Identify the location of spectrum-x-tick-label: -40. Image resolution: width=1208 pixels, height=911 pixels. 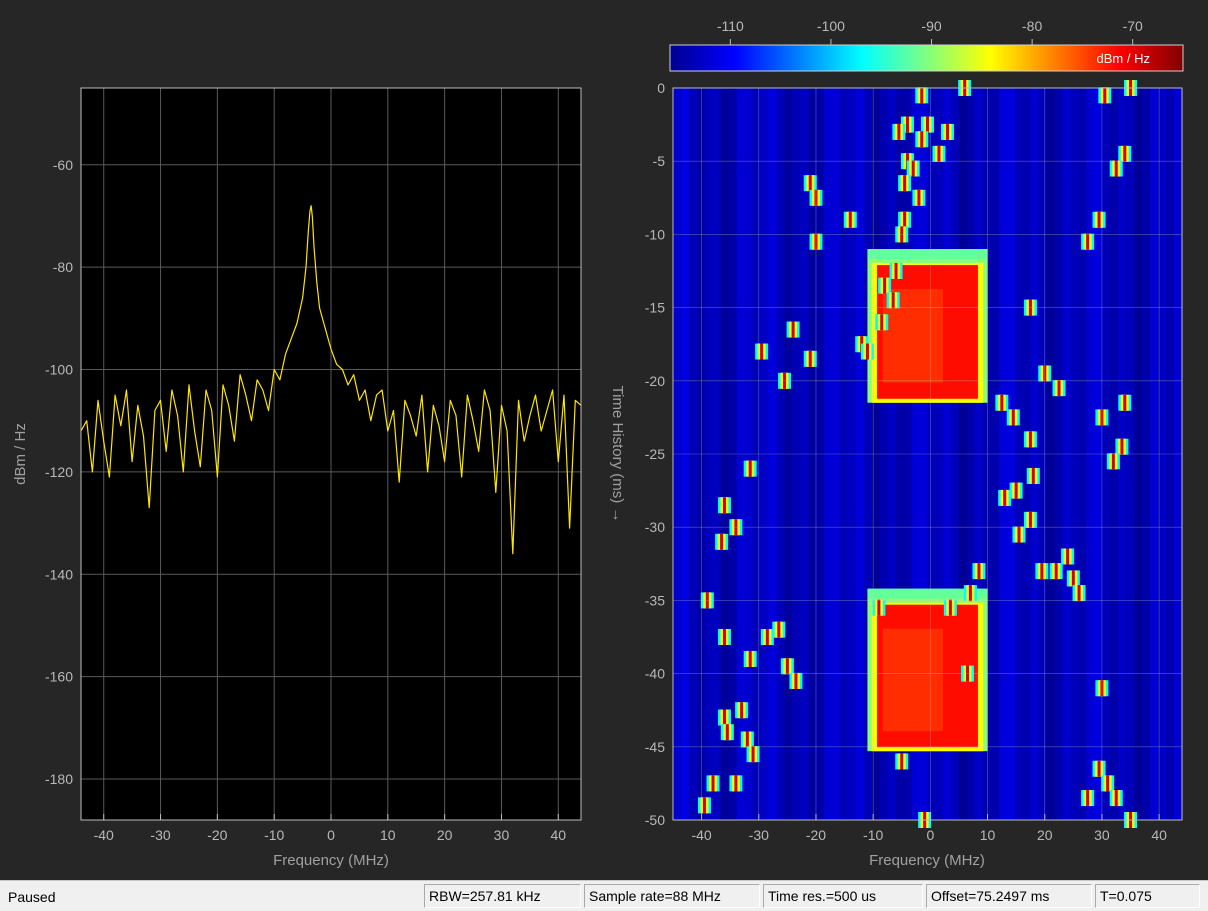
(104, 835).